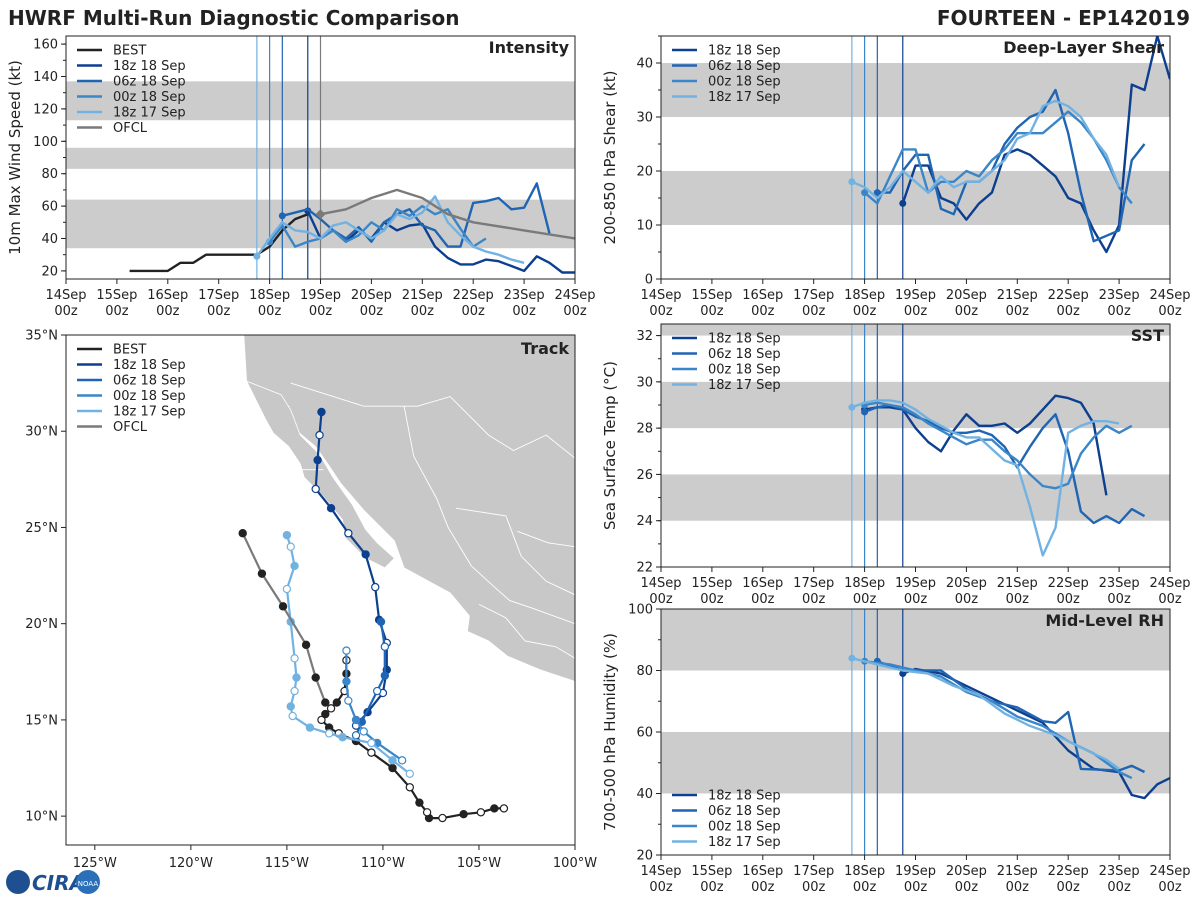 Image resolution: width=1200 pixels, height=900 pixels. Describe the element at coordinates (191, 863) in the screenshot. I see `x-tick-label: 120°W` at that location.